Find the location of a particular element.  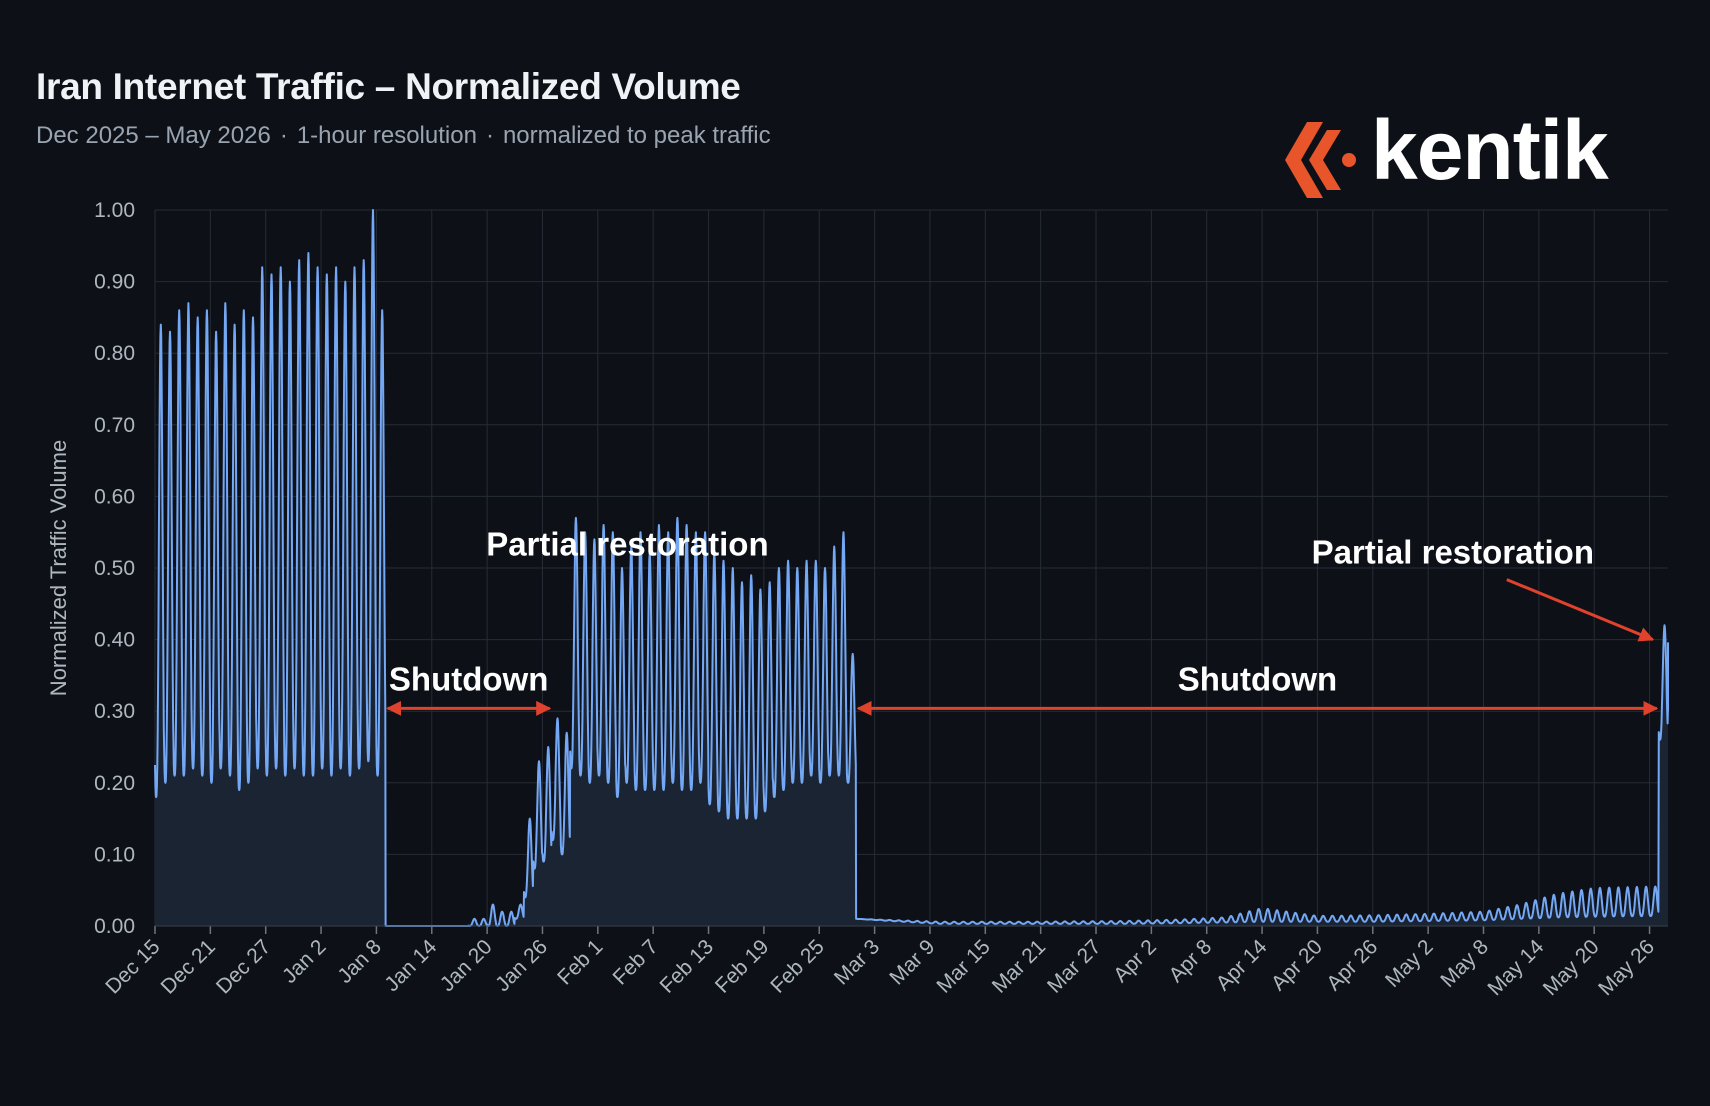

x-tick-label: Dec 27 is located at coordinates (243, 966).